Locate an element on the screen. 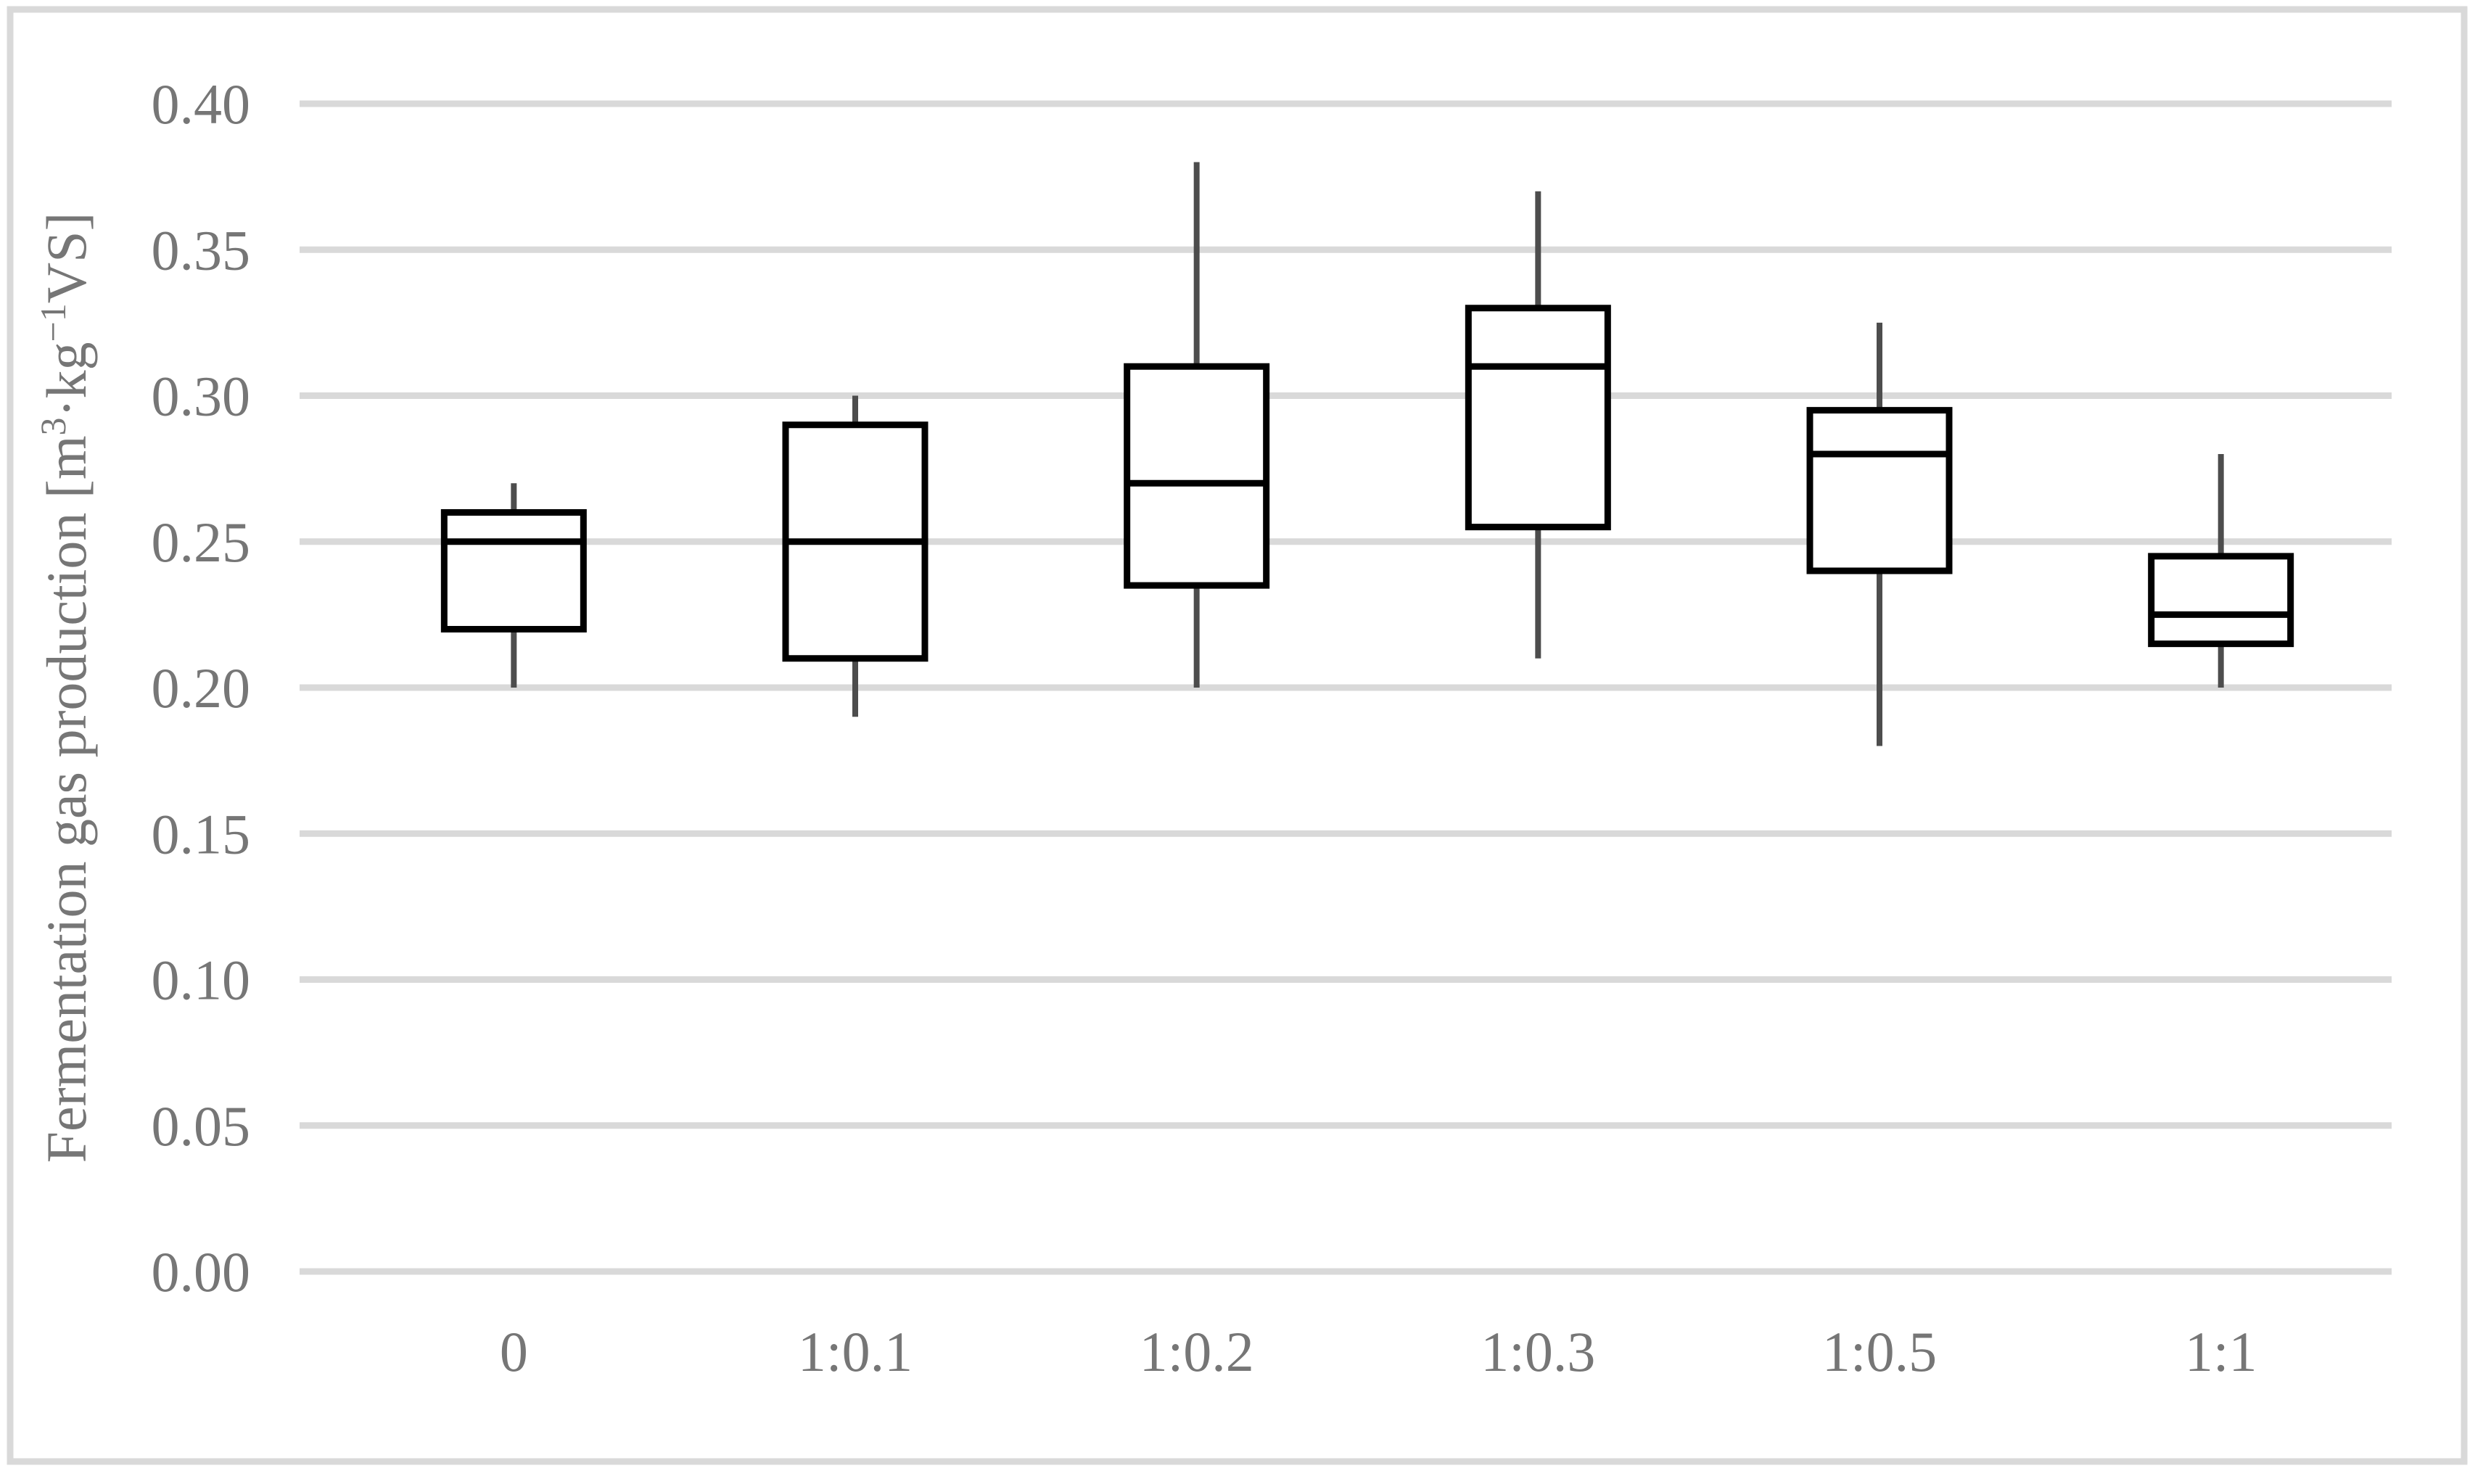 Image resolution: width=2491 pixels, height=1484 pixels. box-plot-1:0.2 is located at coordinates (1197, 425).